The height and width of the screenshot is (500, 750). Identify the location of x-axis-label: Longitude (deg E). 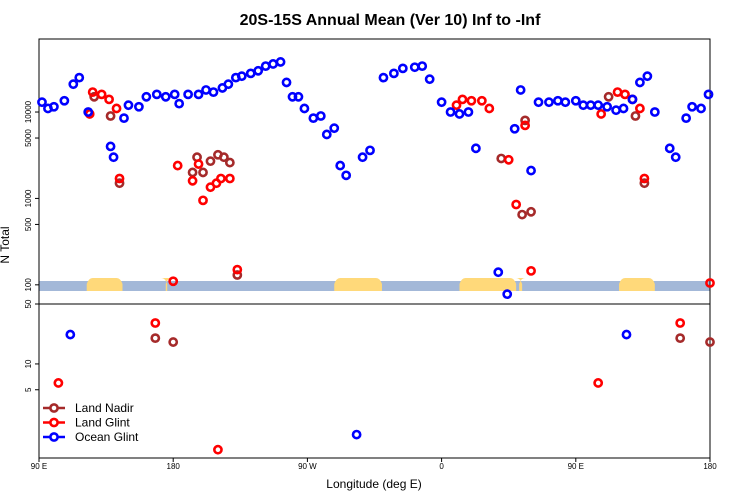
(373, 484).